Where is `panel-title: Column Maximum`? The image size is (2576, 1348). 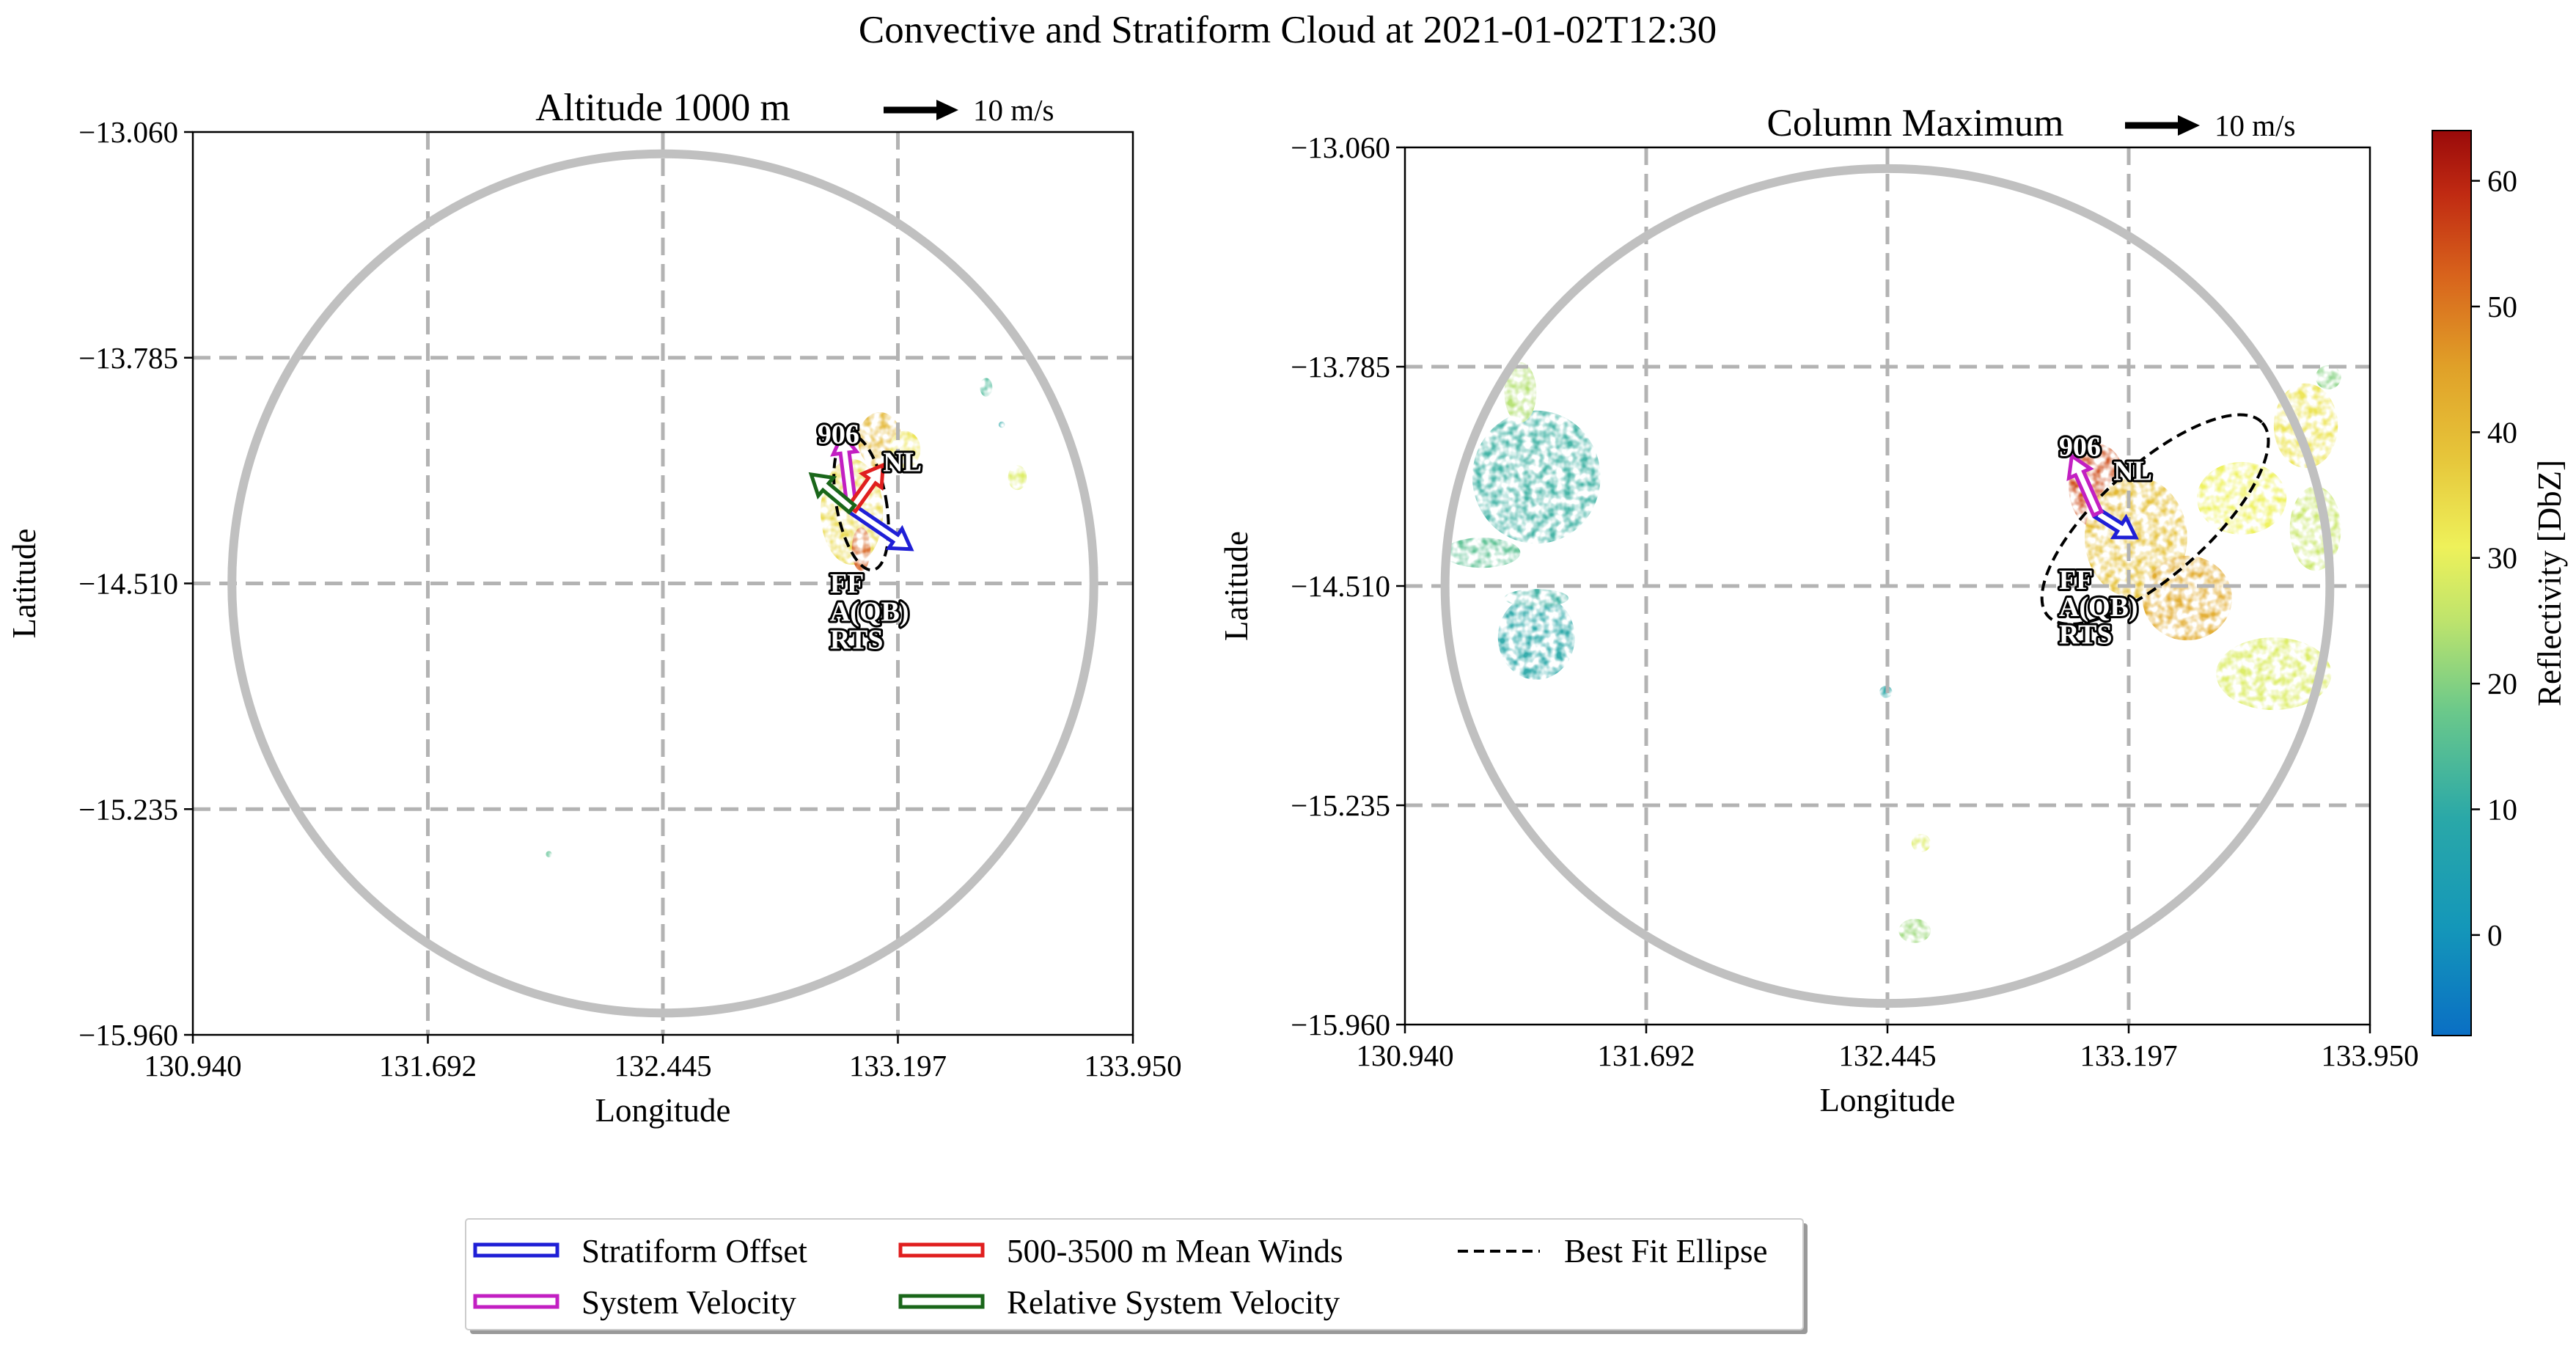
panel-title: Column Maximum is located at coordinates (1916, 123).